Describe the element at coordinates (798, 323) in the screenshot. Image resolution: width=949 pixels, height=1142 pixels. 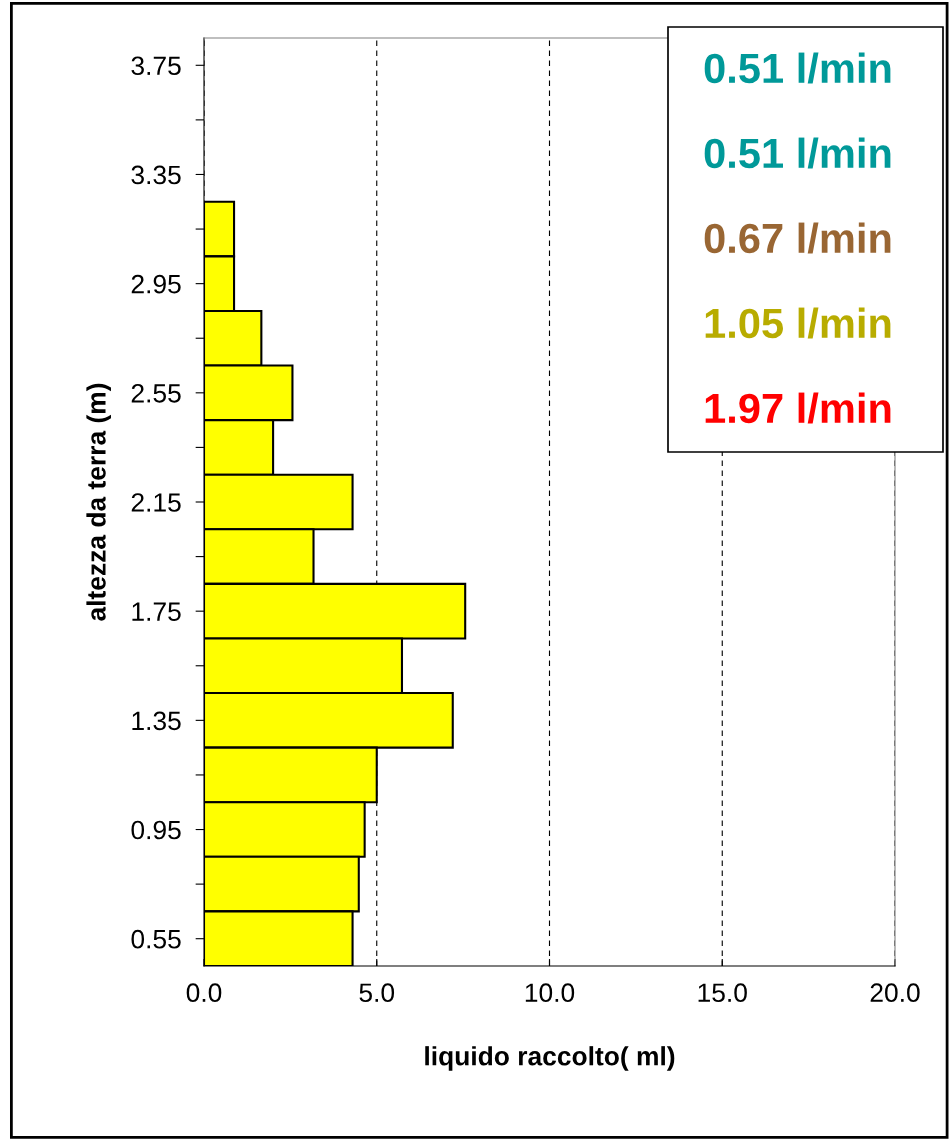
I see `annotation: 1.05 l/min` at that location.